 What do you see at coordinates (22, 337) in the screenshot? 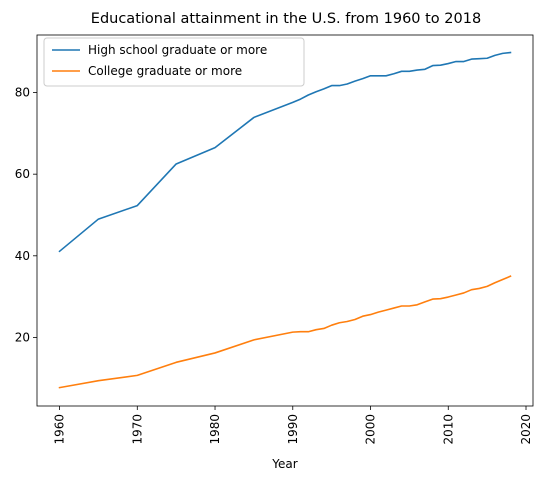
I see `y-tick-label: 20` at bounding box center [22, 337].